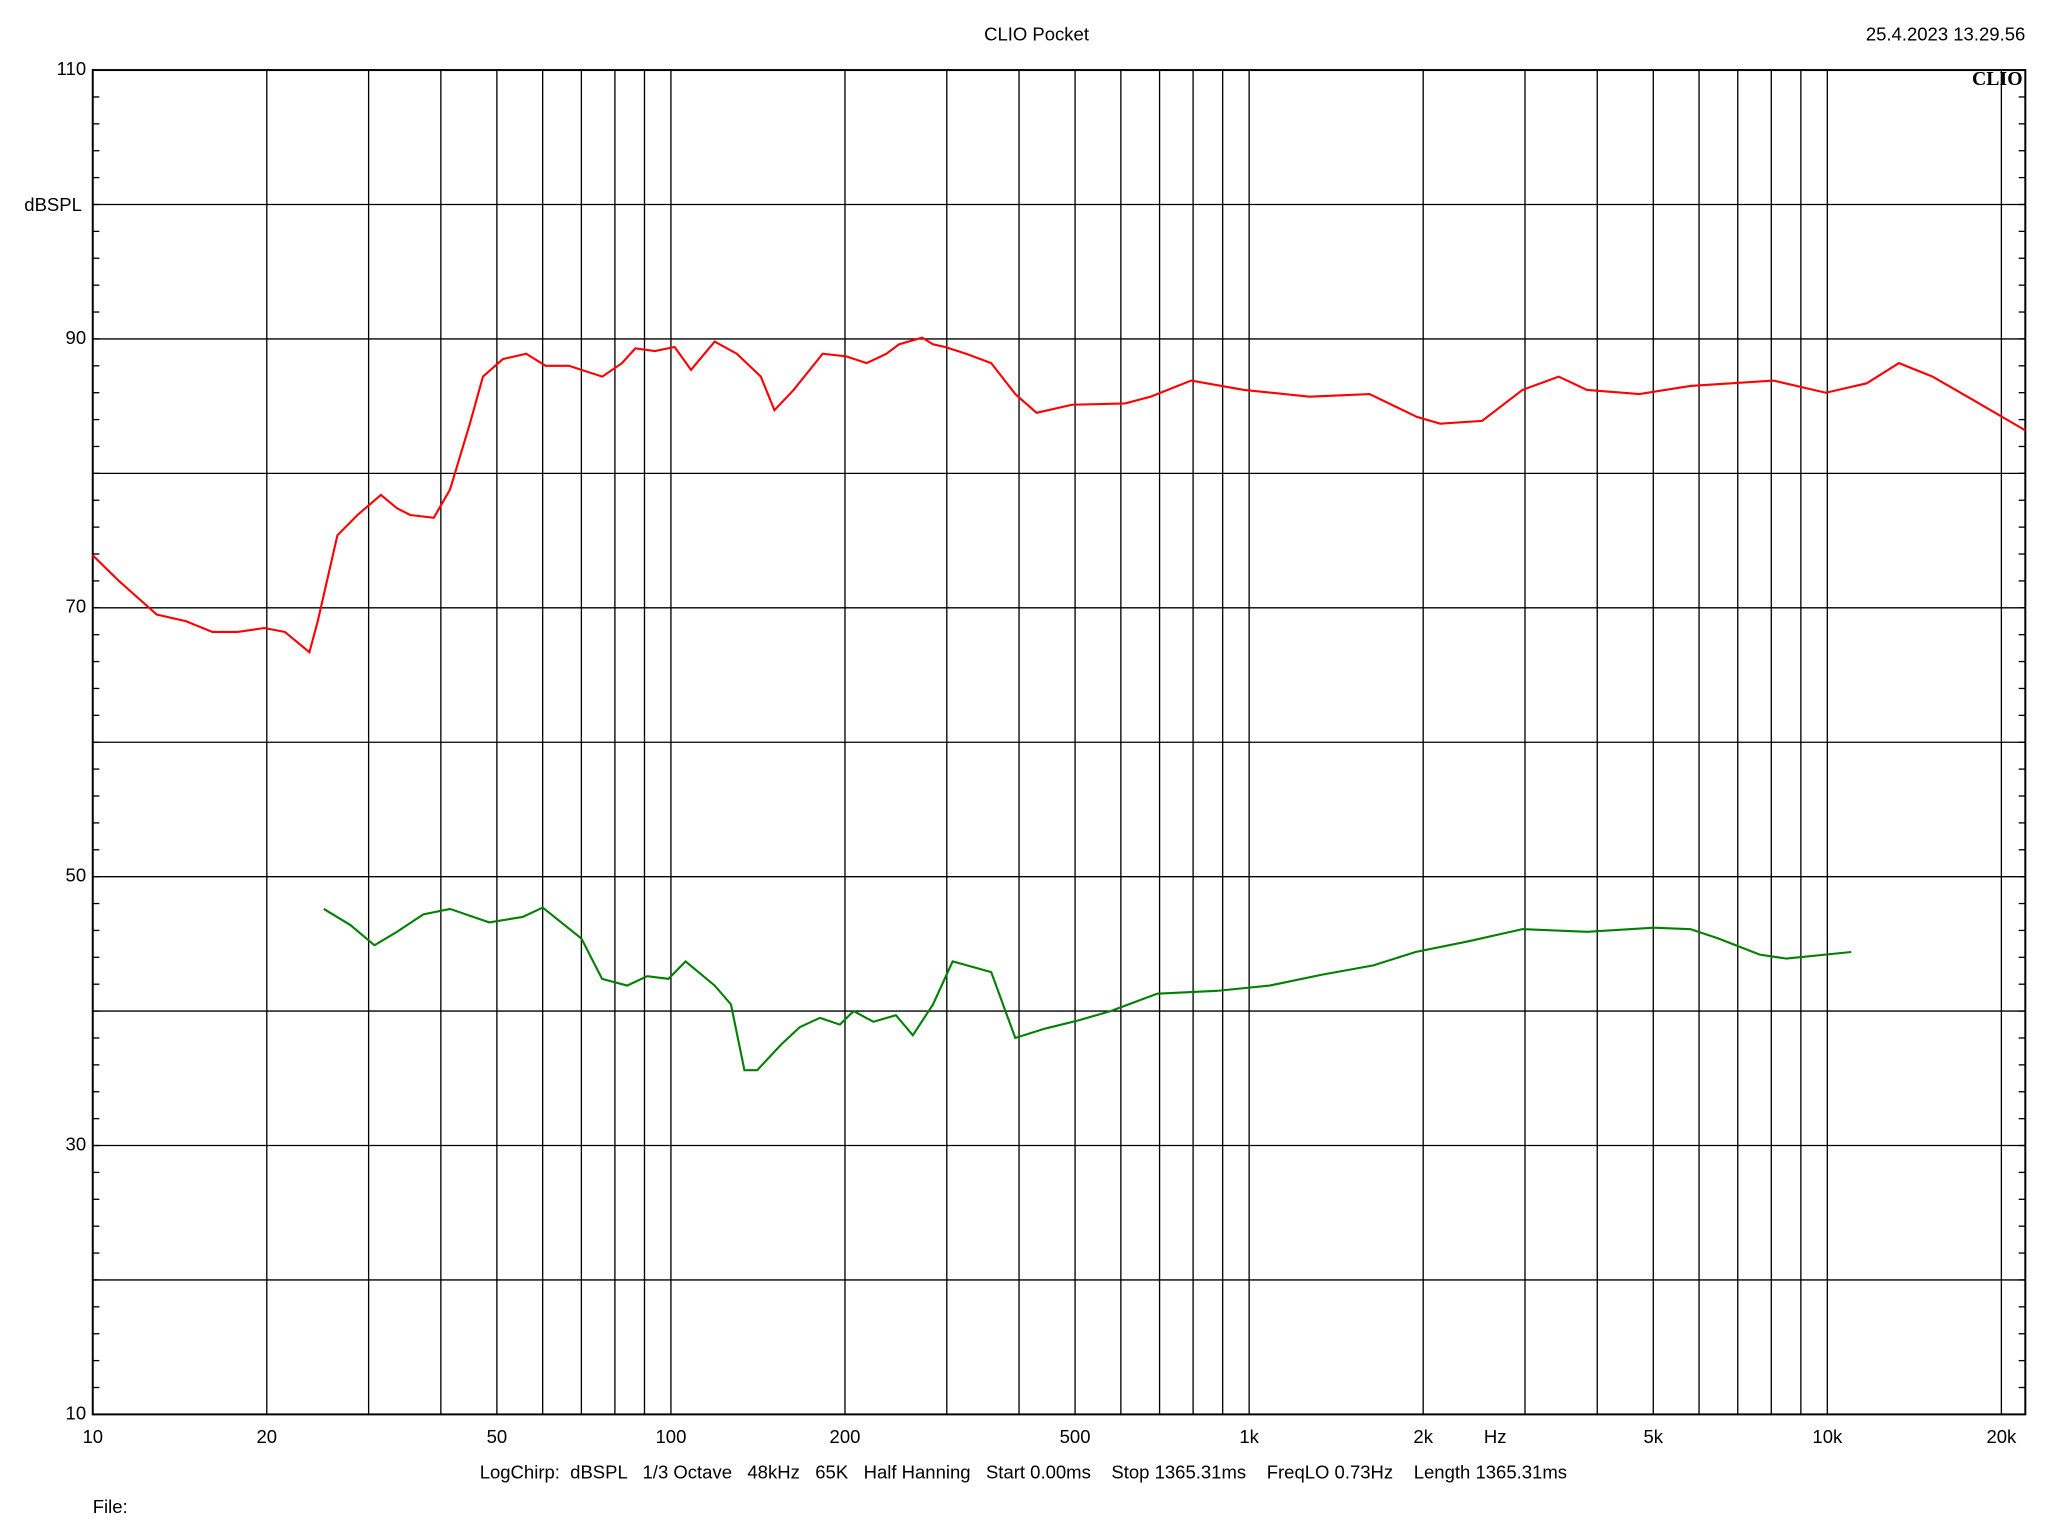 This screenshot has height=1536, width=2048. I want to click on x-tick-label: 200, so click(845, 1436).